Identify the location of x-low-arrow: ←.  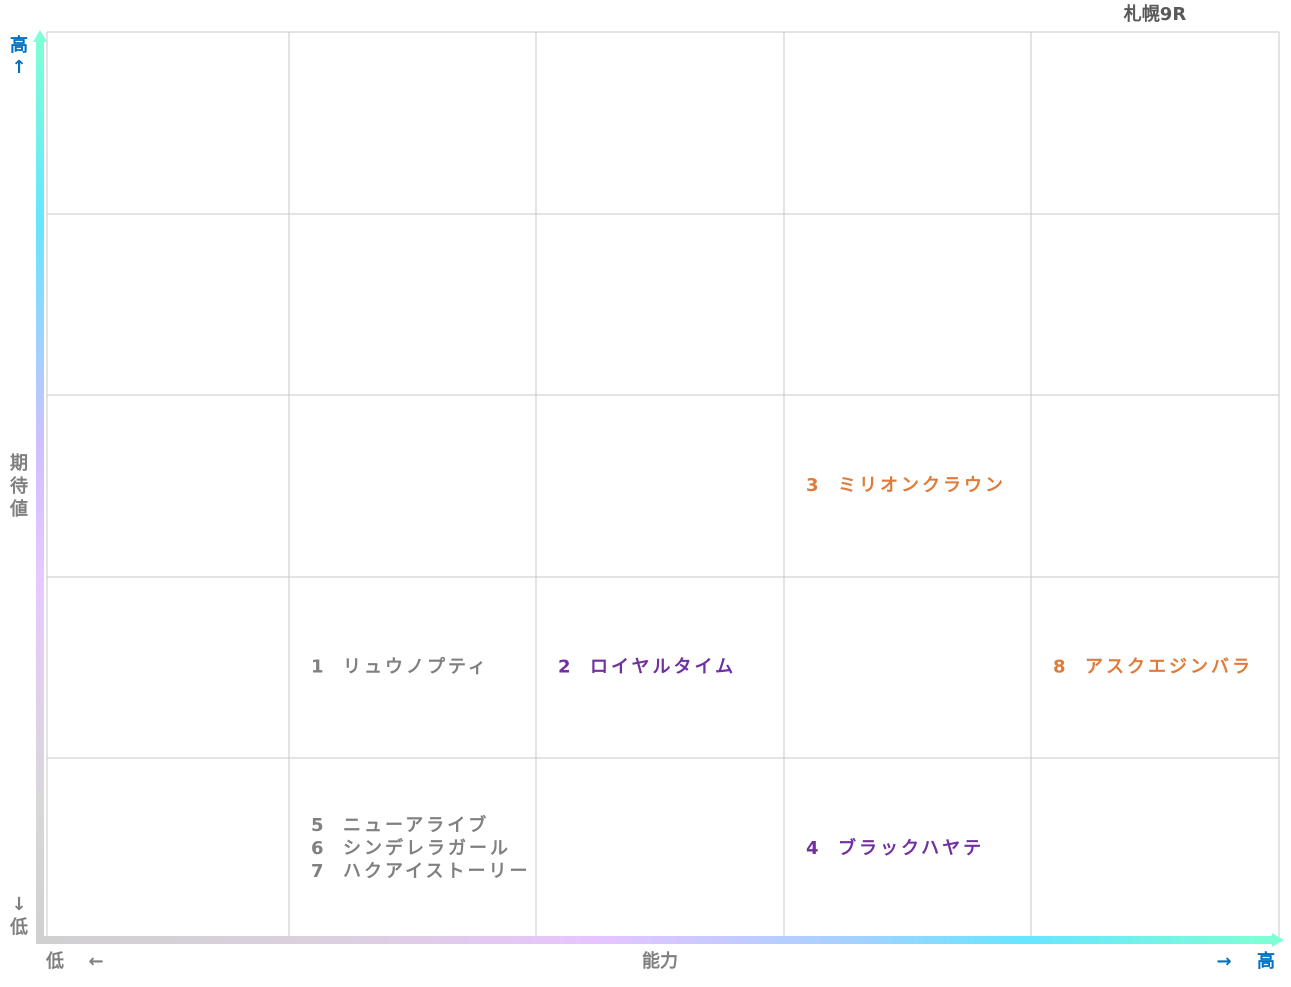
(95, 961).